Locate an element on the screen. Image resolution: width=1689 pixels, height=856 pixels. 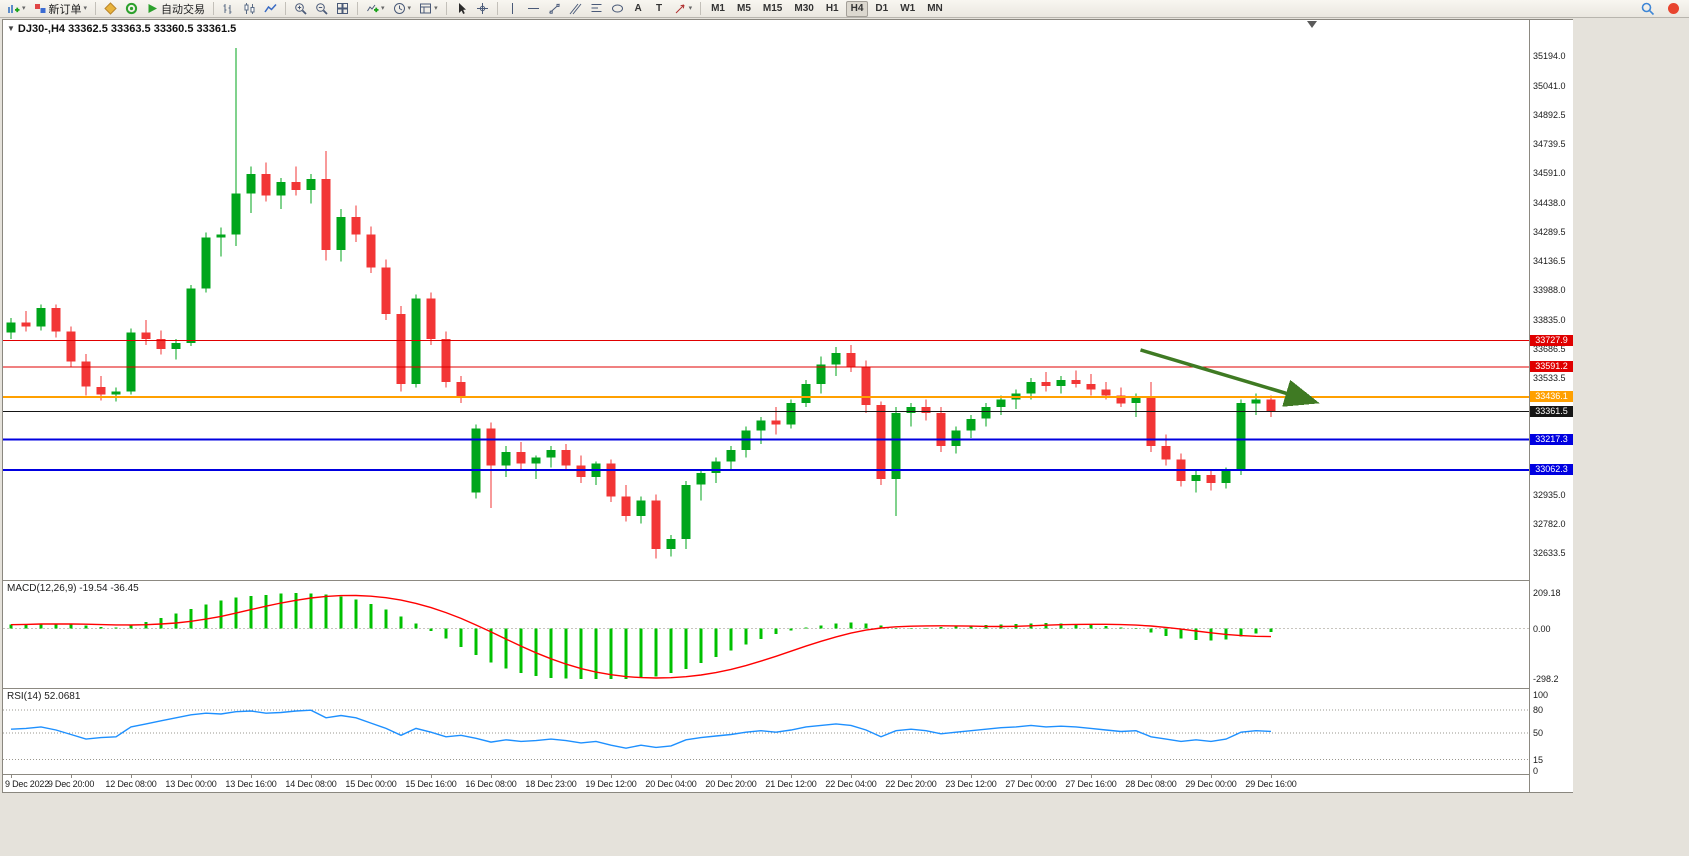
chart-shift-marker is located at coordinates (1312, 24).